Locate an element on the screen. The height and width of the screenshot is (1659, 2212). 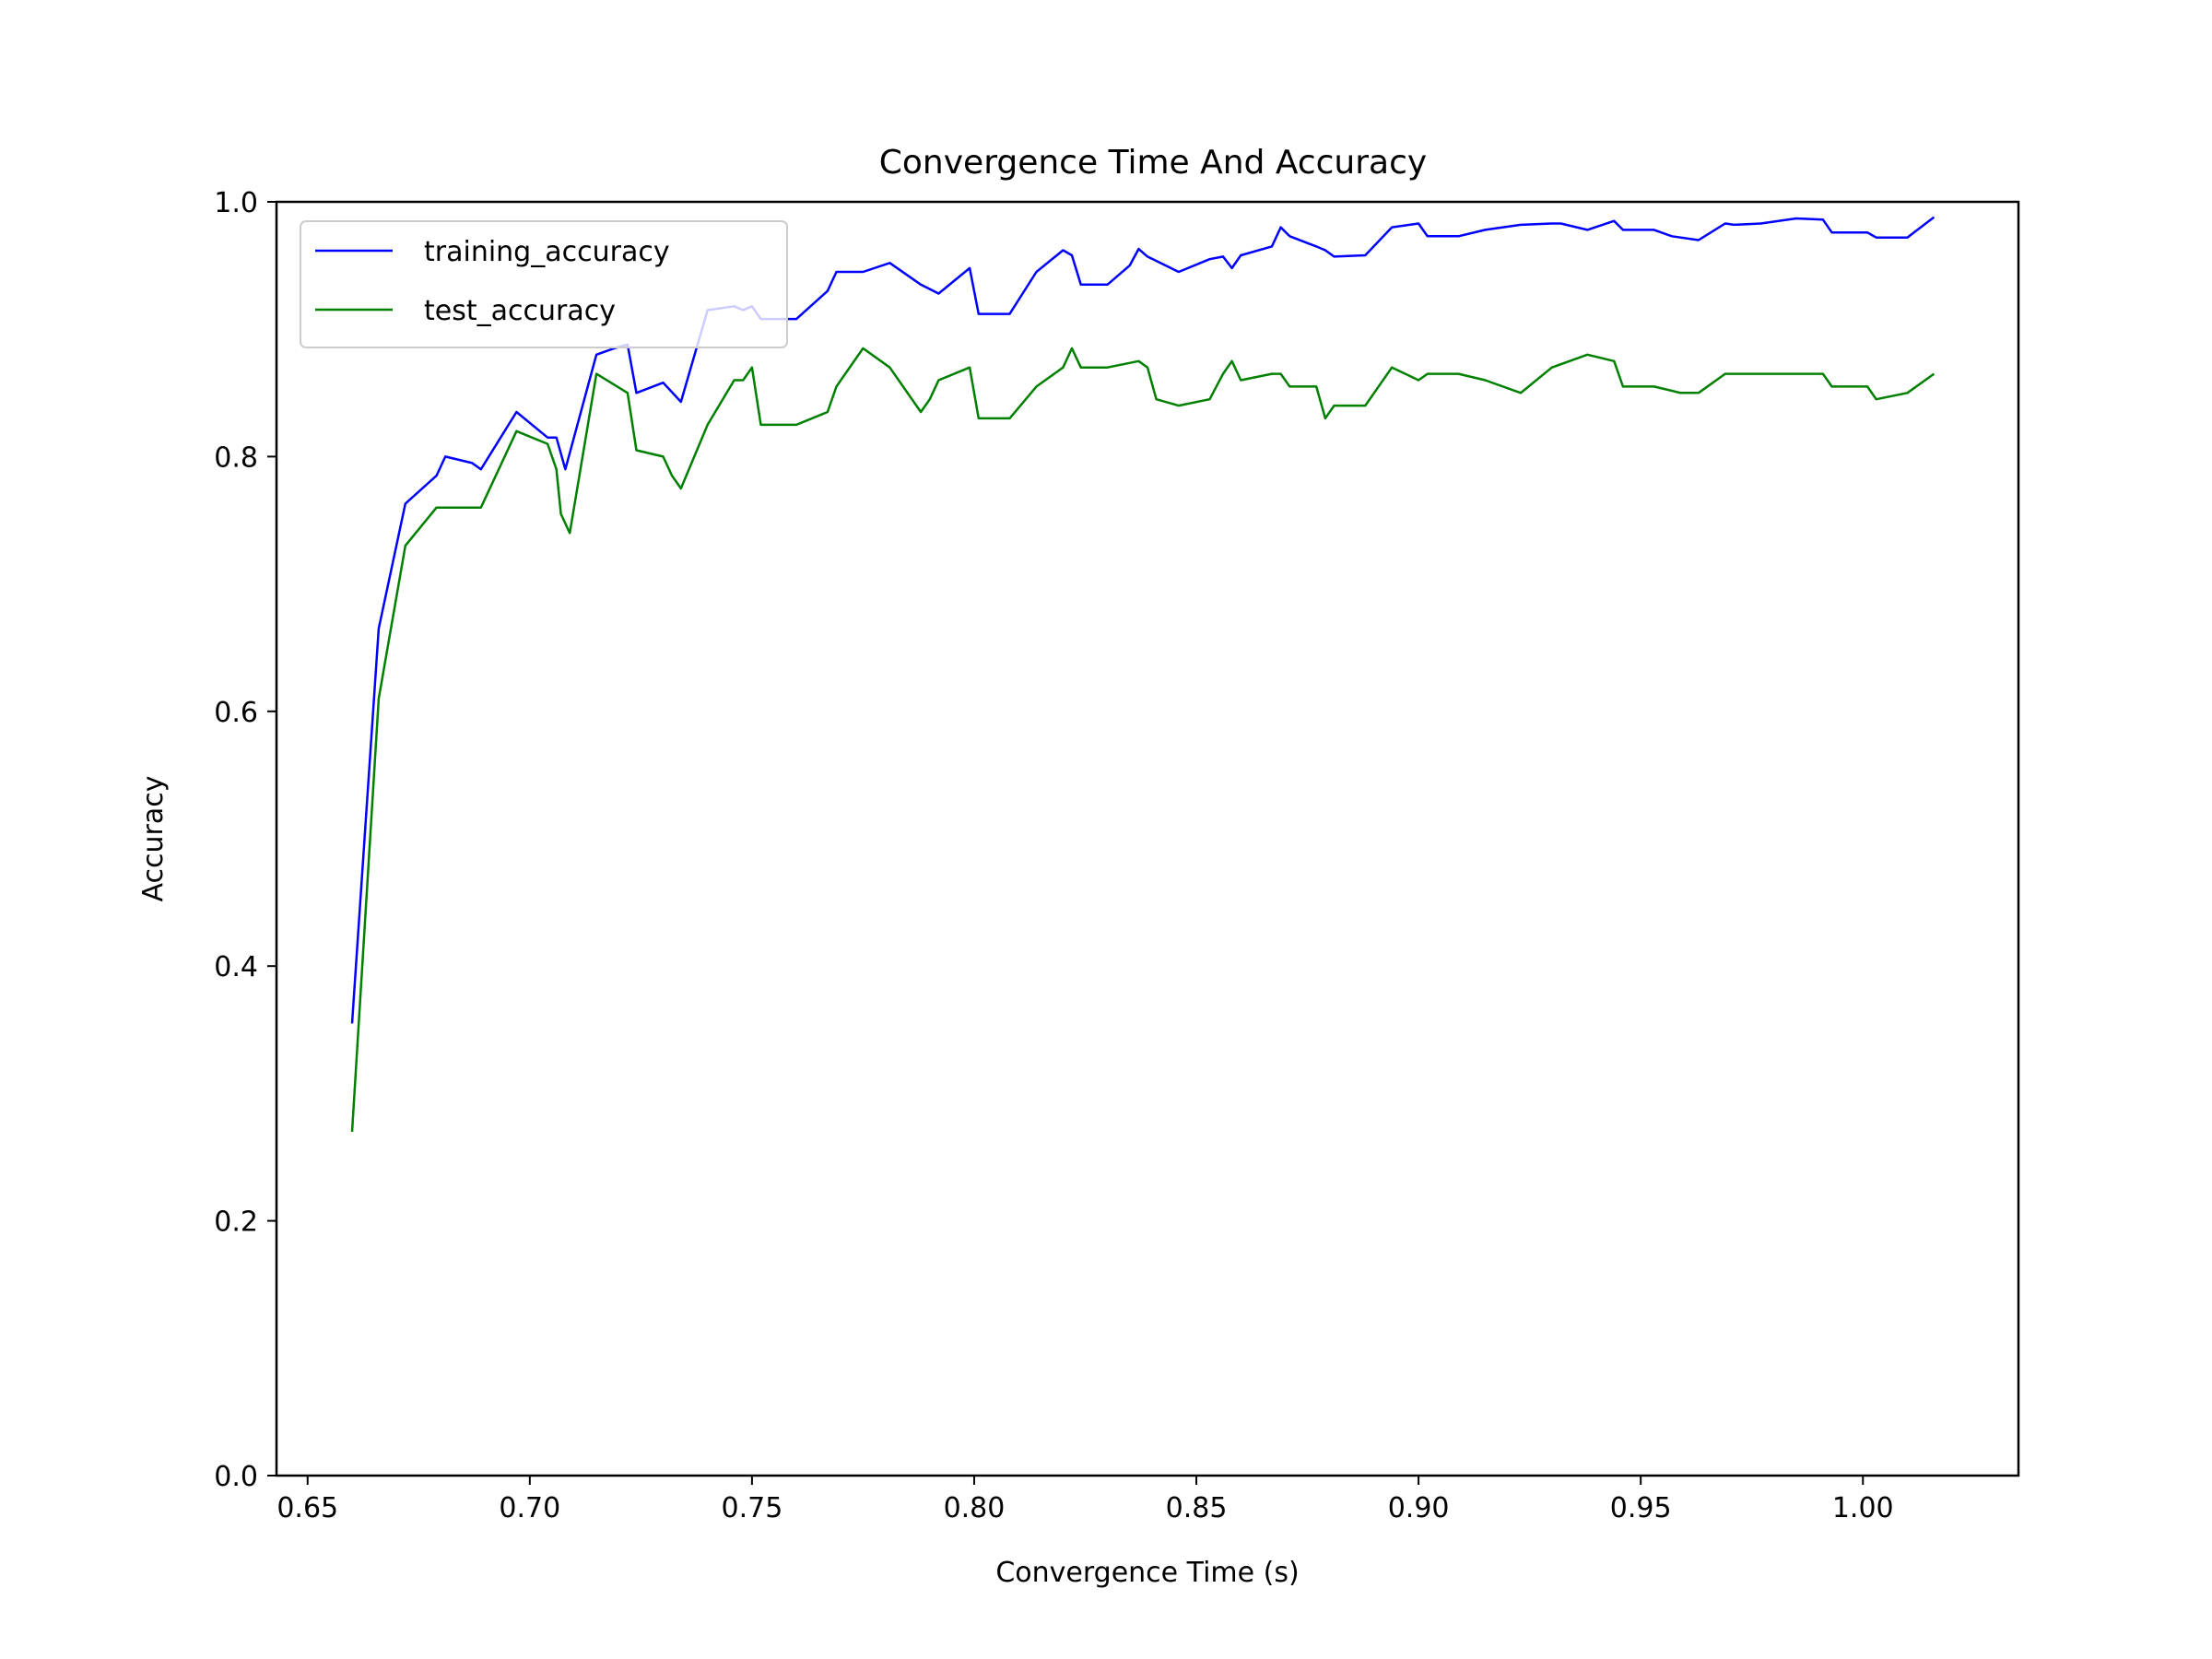
legend-entries: training_accuracy test_accuracy is located at coordinates (492, 281).